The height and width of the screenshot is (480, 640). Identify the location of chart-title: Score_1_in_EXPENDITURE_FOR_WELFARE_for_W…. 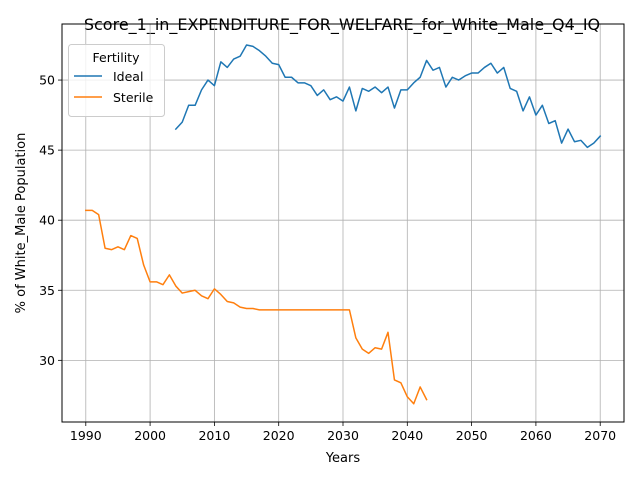
(342, 25).